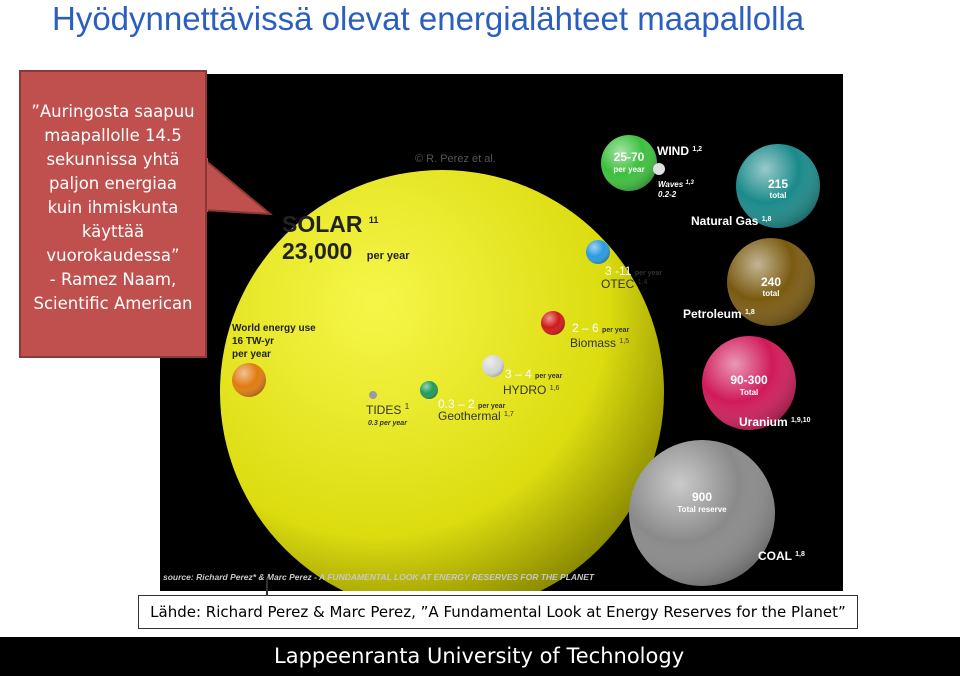 Image resolution: width=960 pixels, height=676 pixels. What do you see at coordinates (113, 159) in the screenshot?
I see `quote-line-3: sekunnissa yhtä` at bounding box center [113, 159].